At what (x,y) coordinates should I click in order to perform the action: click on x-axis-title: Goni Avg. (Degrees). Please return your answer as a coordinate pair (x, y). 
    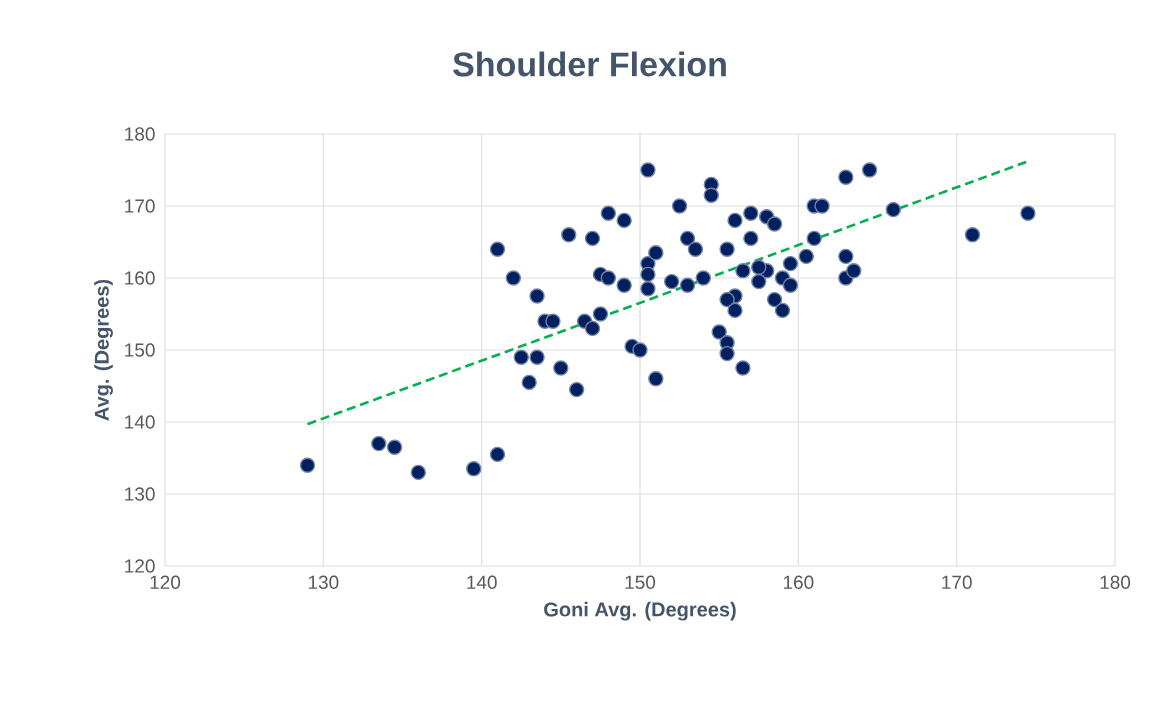
    Looking at the image, I should click on (640, 611).